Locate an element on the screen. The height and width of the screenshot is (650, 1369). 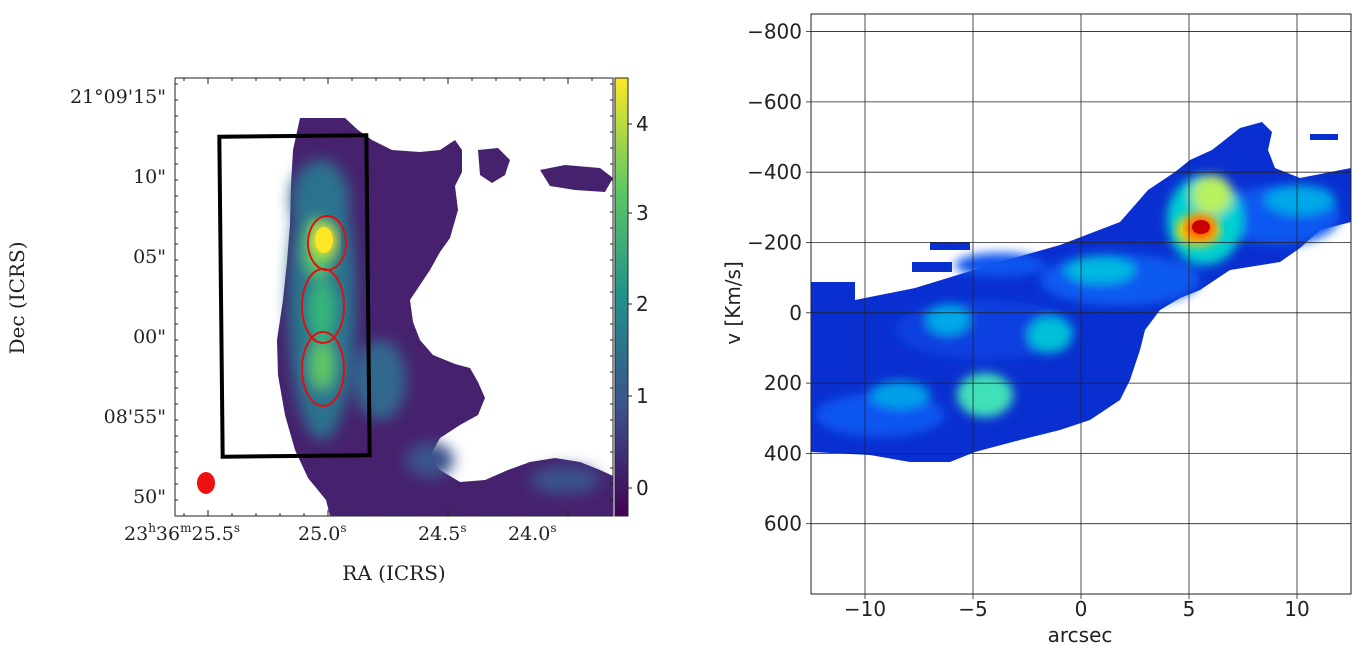
dec-tick-label: 50" is located at coordinates (149, 497).